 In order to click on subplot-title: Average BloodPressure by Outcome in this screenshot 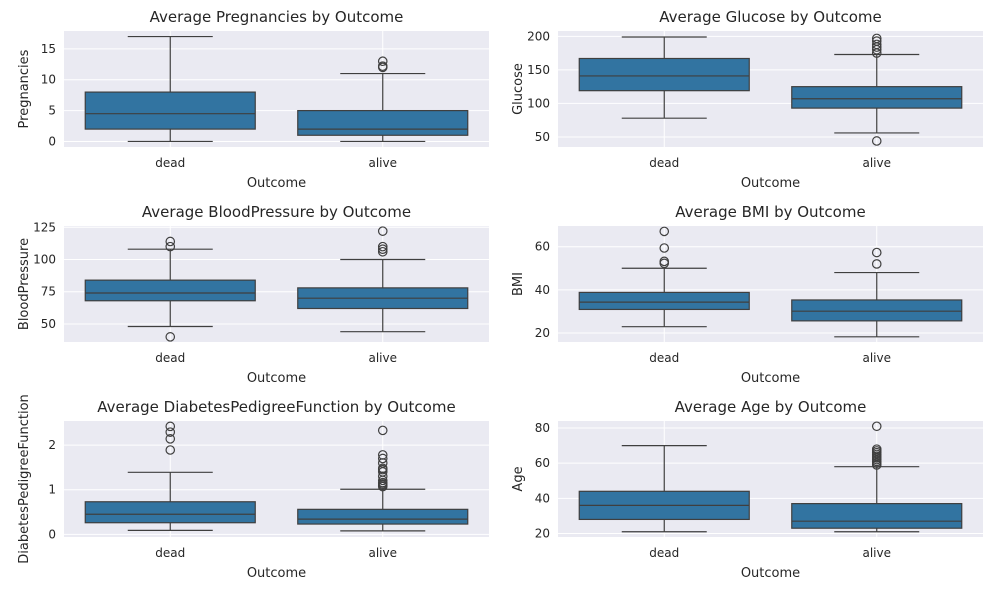, I will do `click(276, 212)`.